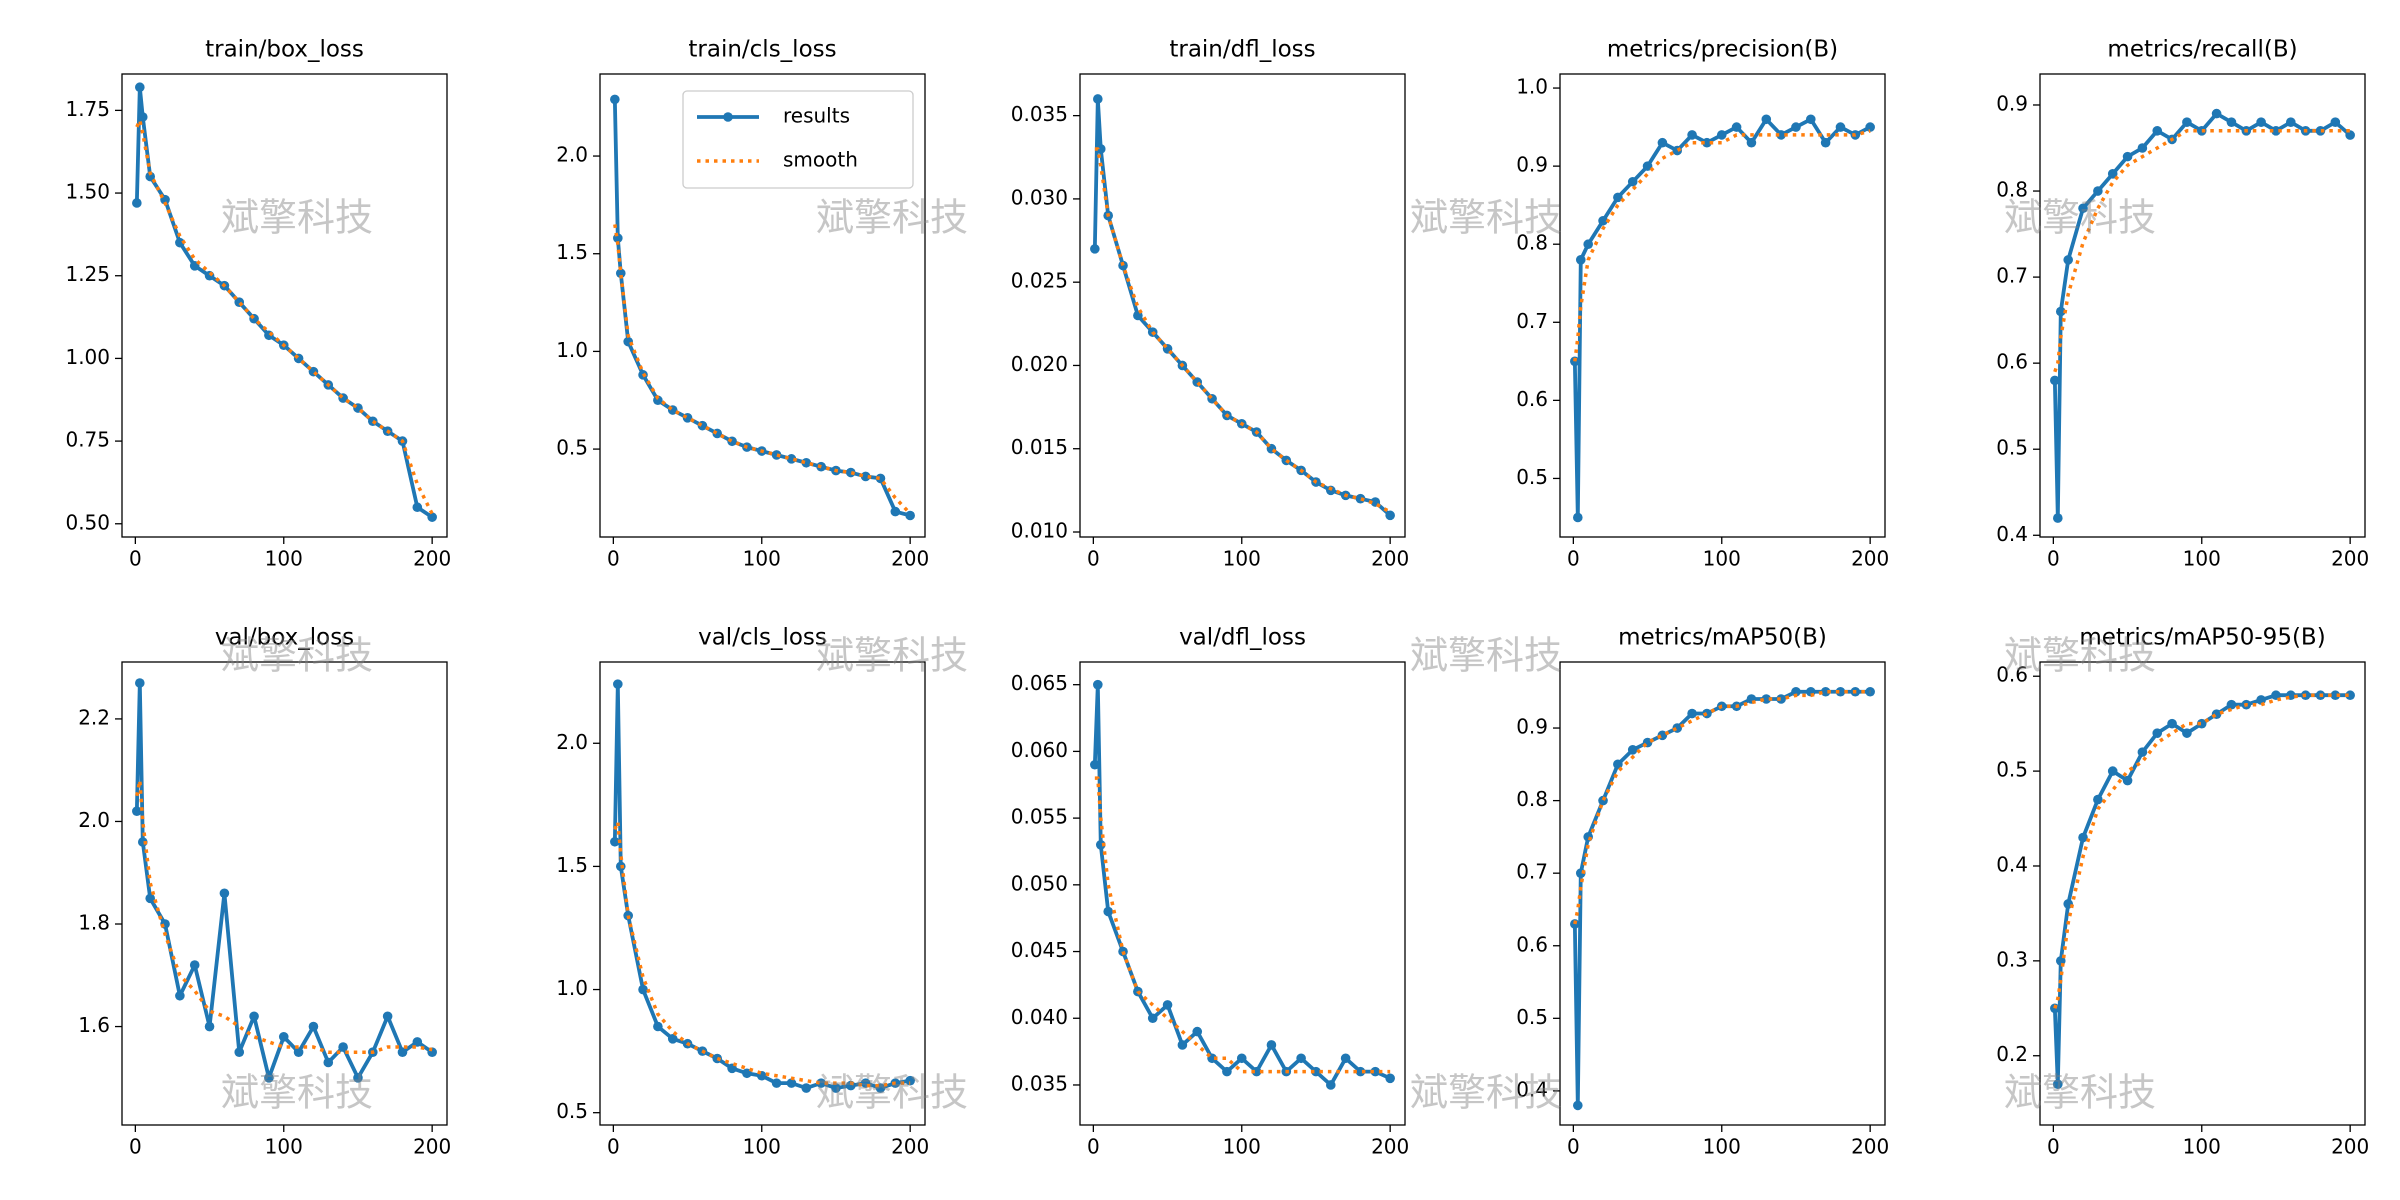 The height and width of the screenshot is (1200, 2400). I want to click on y-tick-label: 0.9, so click(1532, 165).